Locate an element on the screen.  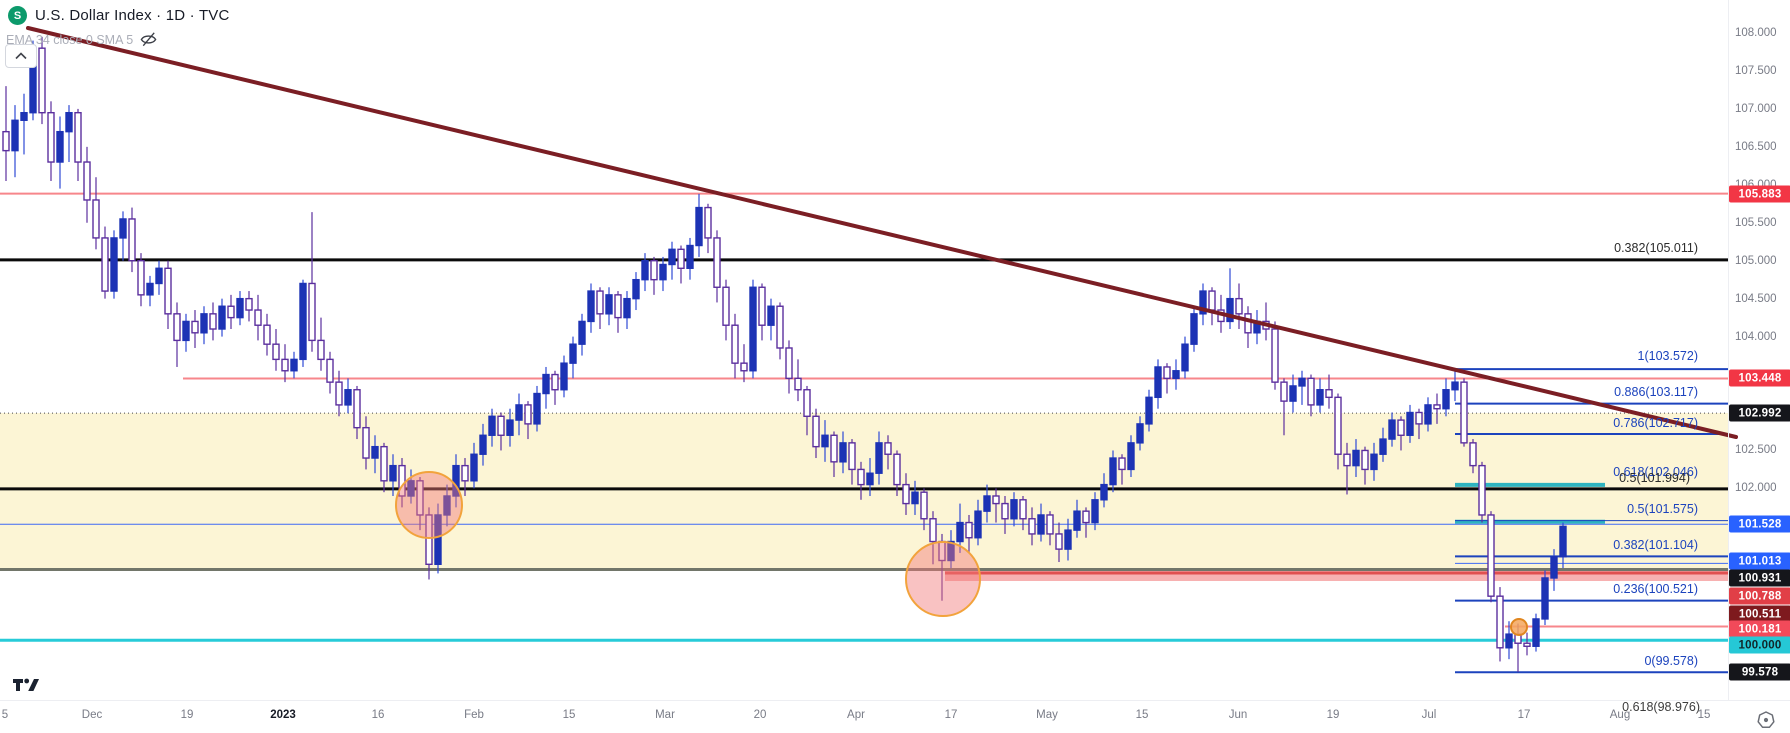
settings-gear-icon is located at coordinates (1766, 721).